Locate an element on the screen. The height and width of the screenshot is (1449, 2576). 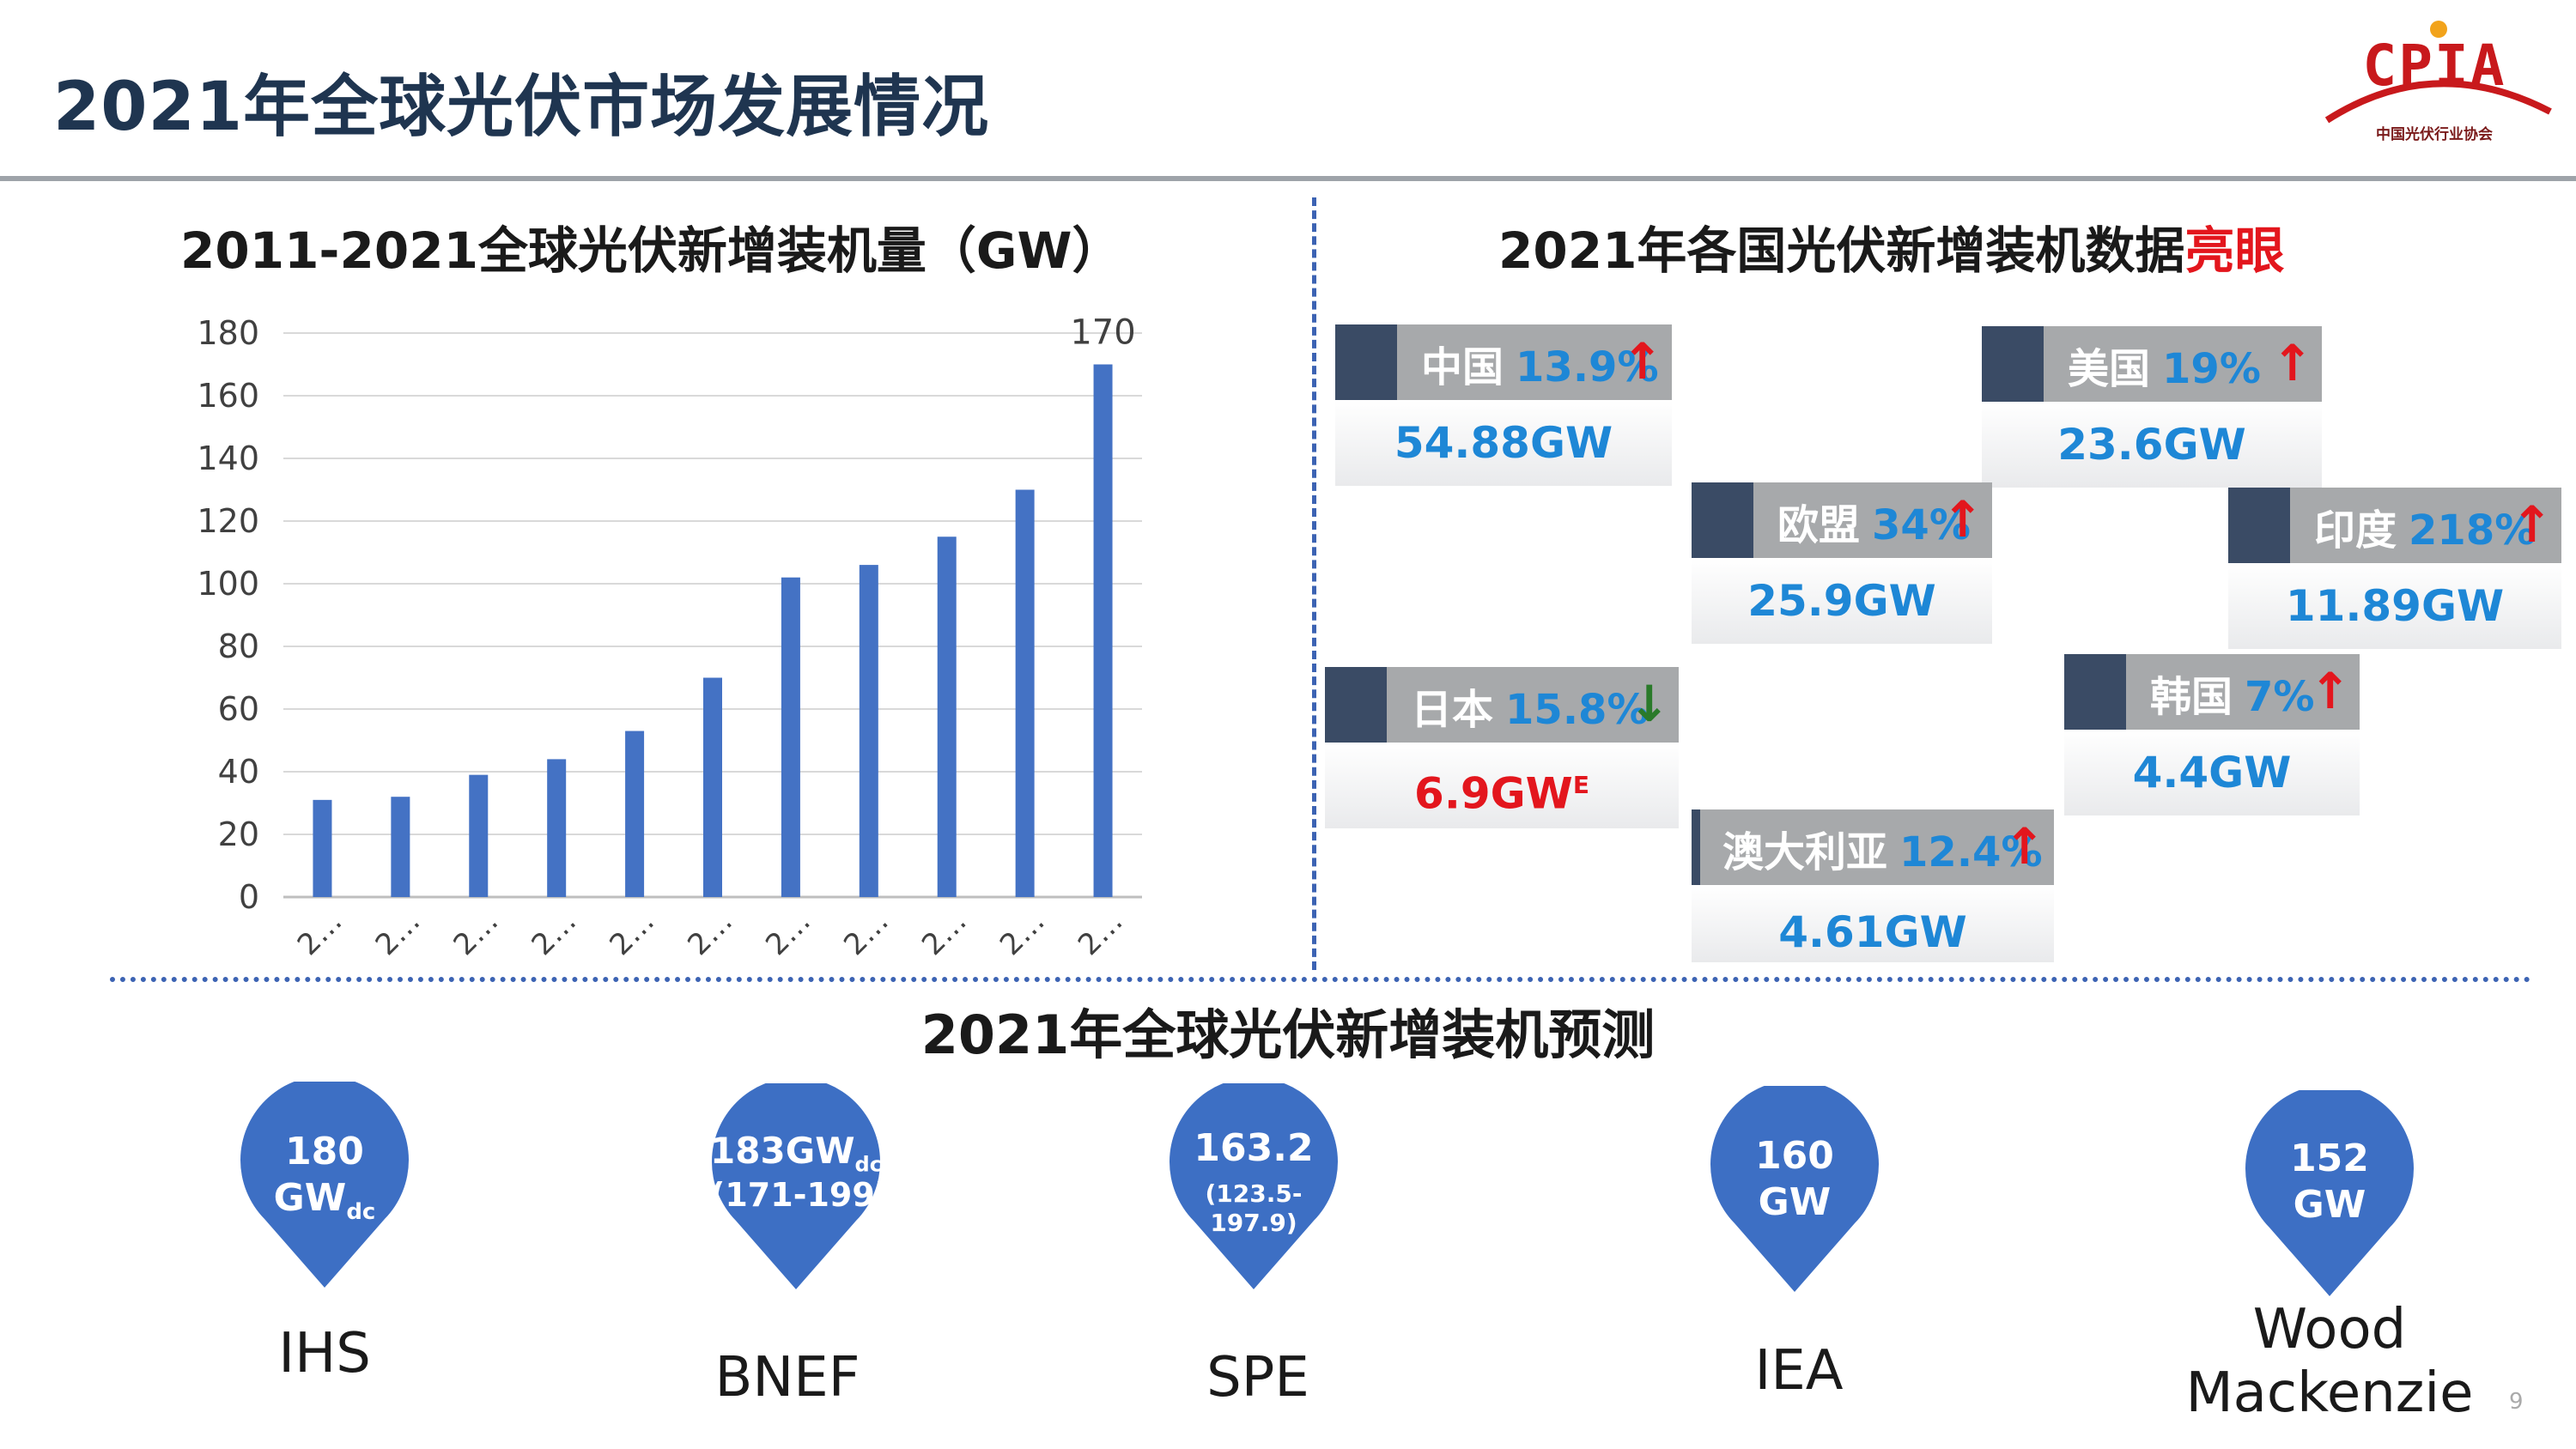
country-name: 欧盟 is located at coordinates (1819, 525).